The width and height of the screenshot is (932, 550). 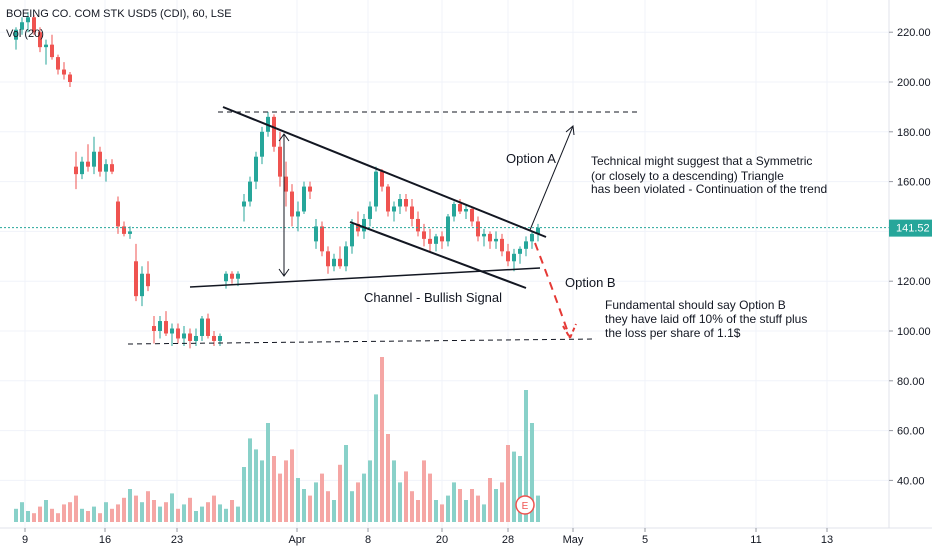 What do you see at coordinates (427, 537) in the screenshot?
I see `time-axis: 9 16 23 Apr 8 20 28 May 5 11 13` at bounding box center [427, 537].